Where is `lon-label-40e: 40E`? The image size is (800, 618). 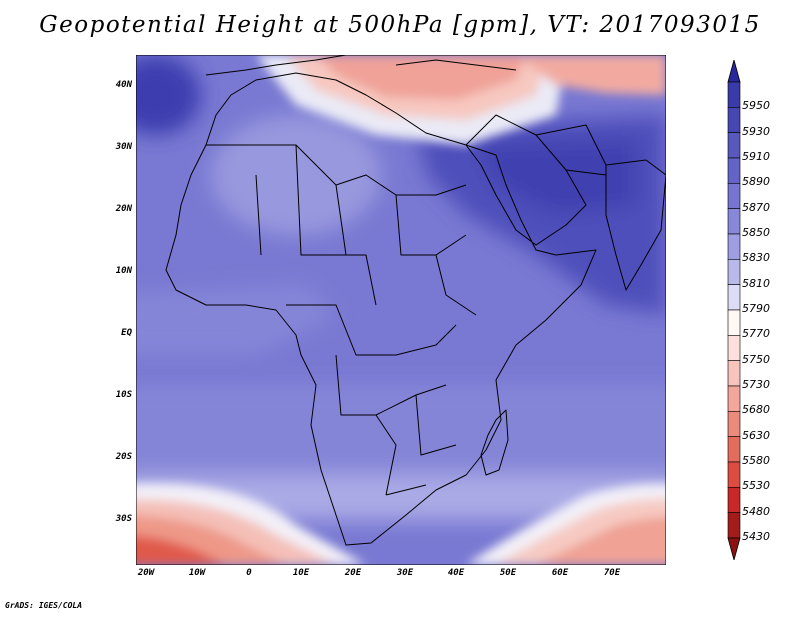 lon-label-40e: 40E is located at coordinates (456, 573).